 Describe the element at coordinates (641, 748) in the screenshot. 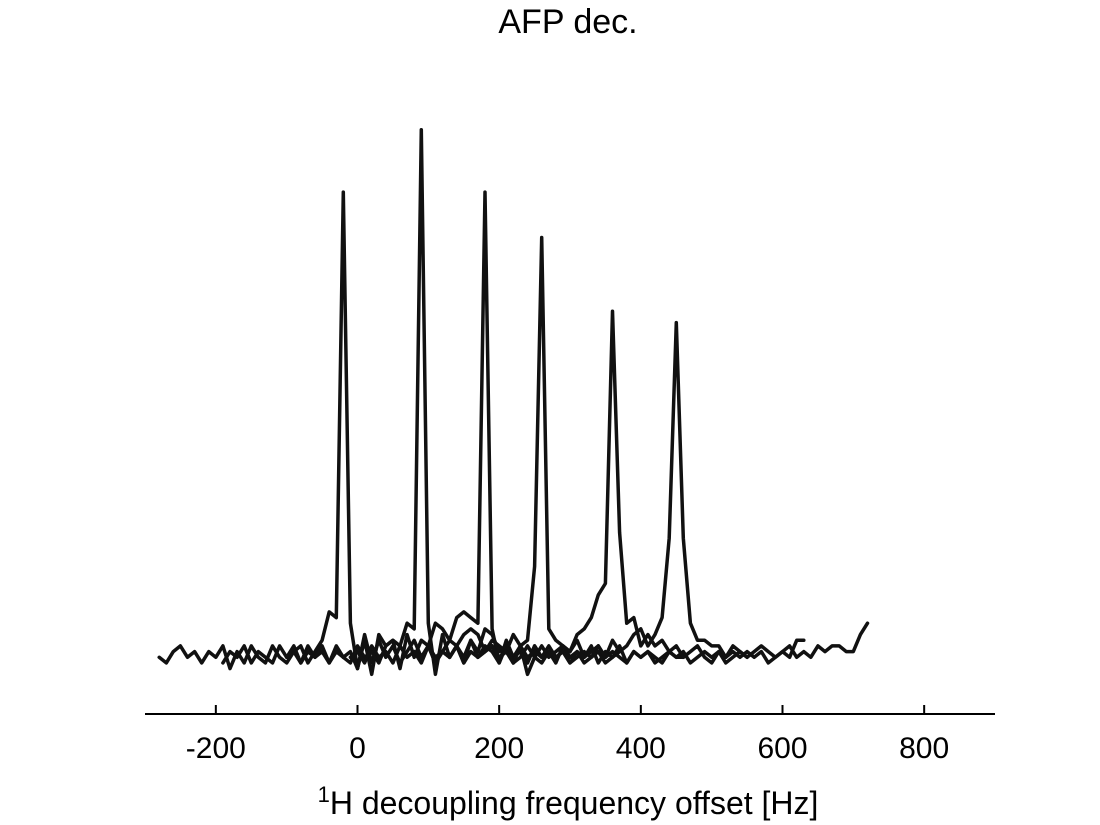

I see `x-tick-label: 400` at that location.